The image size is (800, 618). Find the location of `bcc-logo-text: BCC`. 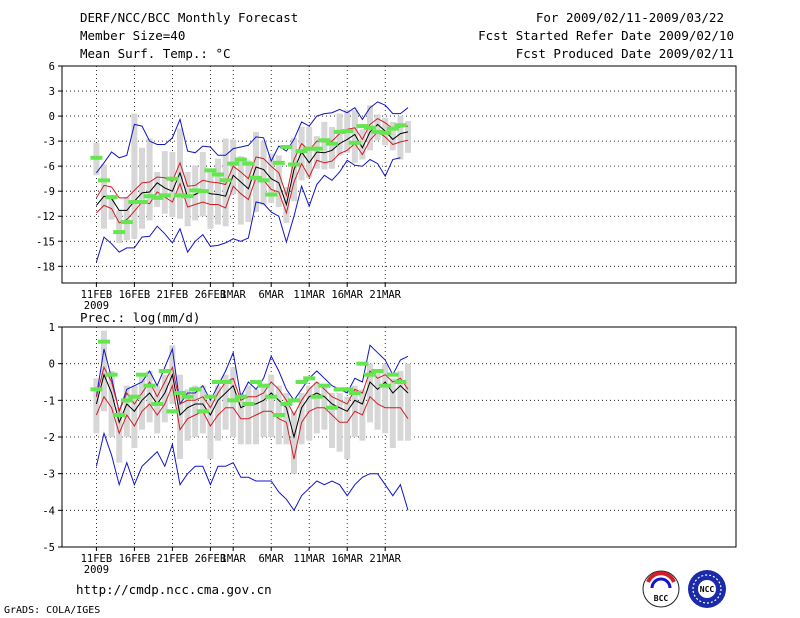

bcc-logo-text: BCC is located at coordinates (661, 598).